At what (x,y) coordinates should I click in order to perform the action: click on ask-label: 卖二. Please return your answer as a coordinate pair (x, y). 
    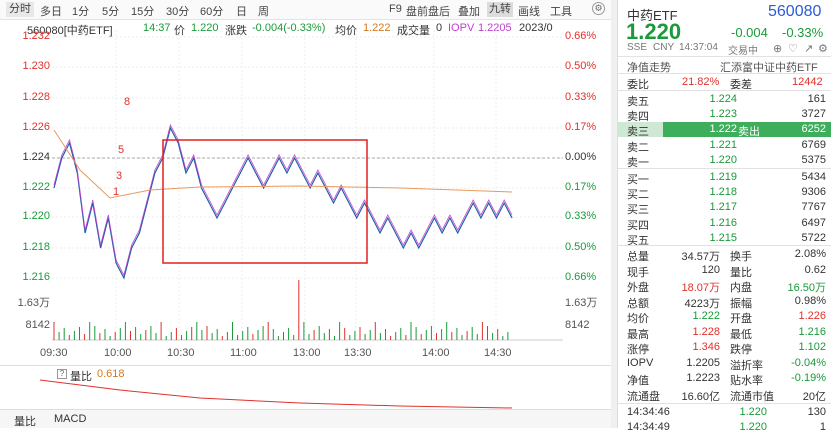
    Looking at the image, I should click on (638, 147).